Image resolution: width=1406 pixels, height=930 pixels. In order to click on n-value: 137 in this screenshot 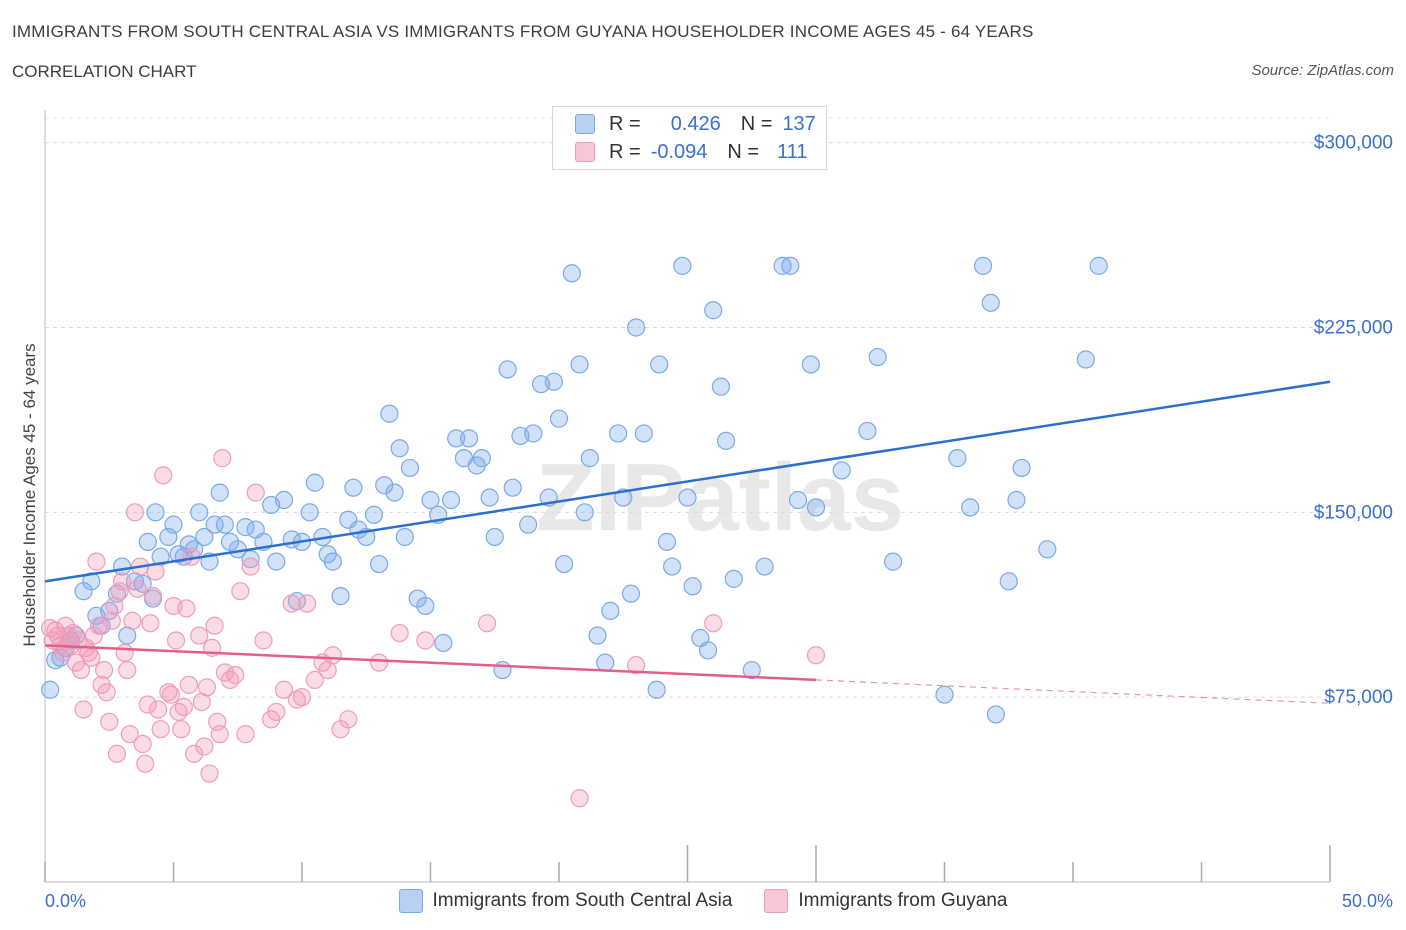, I will do `click(799, 123)`.